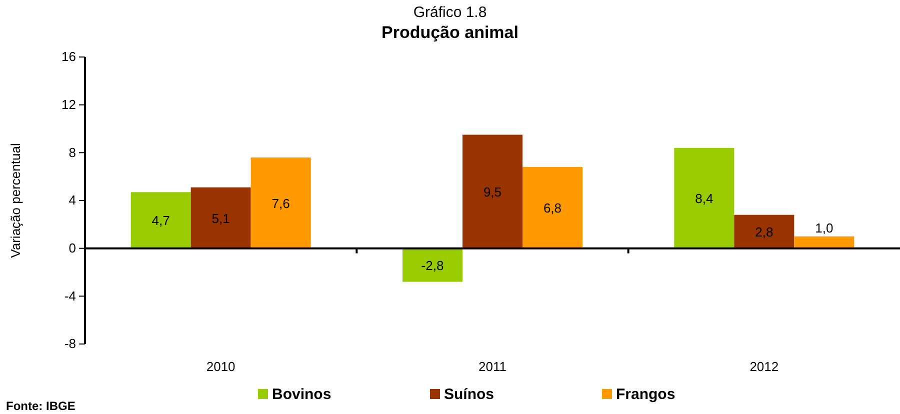 The image size is (900, 414). What do you see at coordinates (450, 32) in the screenshot?
I see `chart-subtitle: Produção animal` at bounding box center [450, 32].